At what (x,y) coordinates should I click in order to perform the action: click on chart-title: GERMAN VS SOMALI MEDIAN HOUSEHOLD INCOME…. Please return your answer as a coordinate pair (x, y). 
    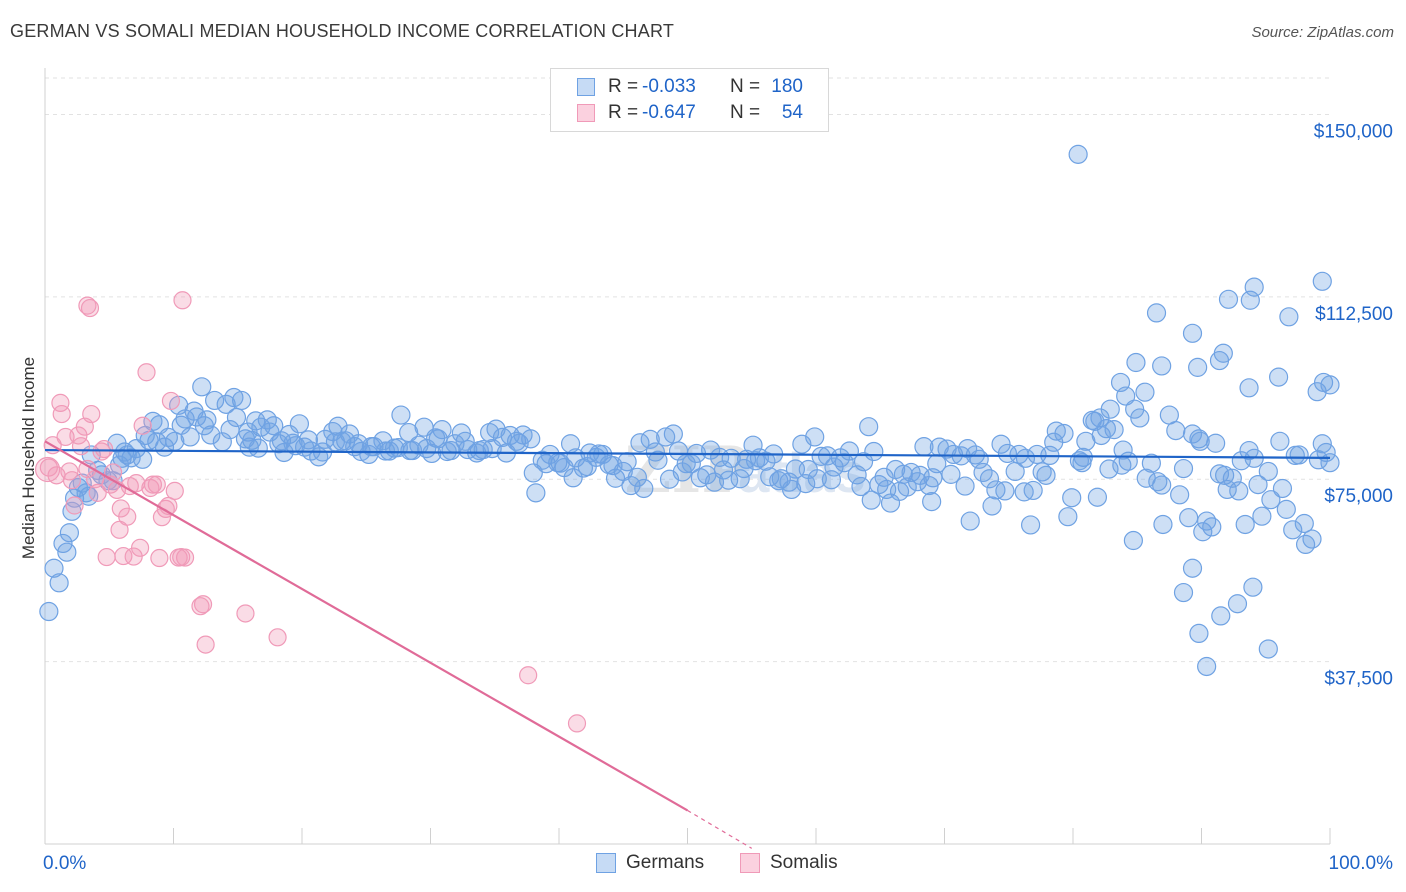
    Looking at the image, I should click on (342, 31).